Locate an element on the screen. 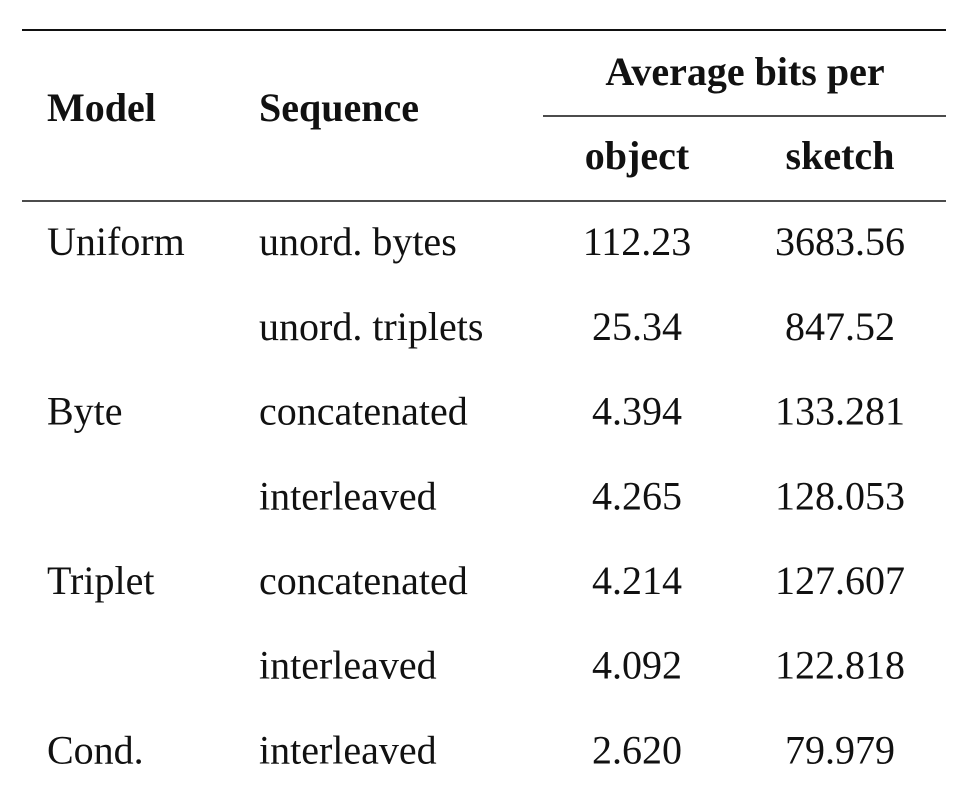 This screenshot has width=960, height=808. table-cell: 4.214 is located at coordinates (637, 580).